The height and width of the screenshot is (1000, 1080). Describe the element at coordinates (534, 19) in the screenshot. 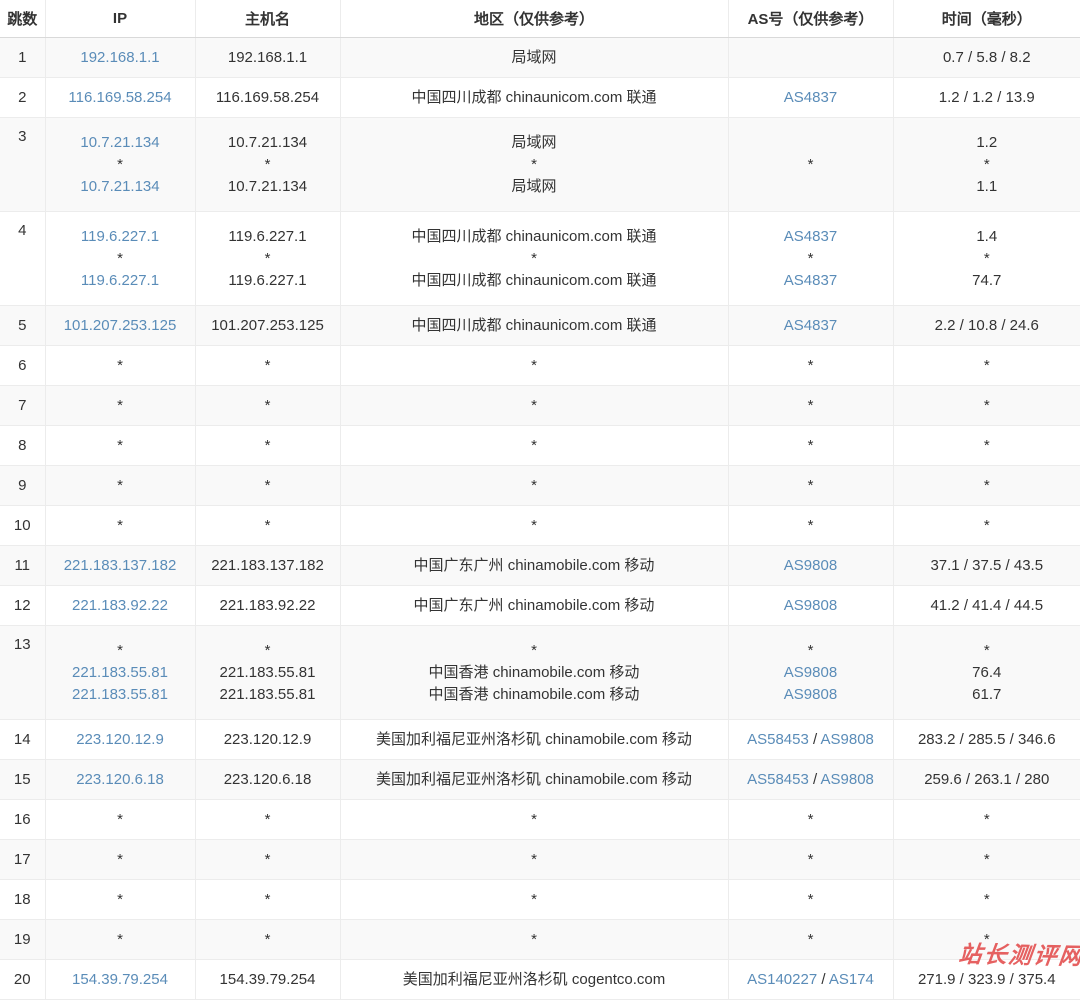

I see `column-header-region: 地区（仅供参考）` at that location.